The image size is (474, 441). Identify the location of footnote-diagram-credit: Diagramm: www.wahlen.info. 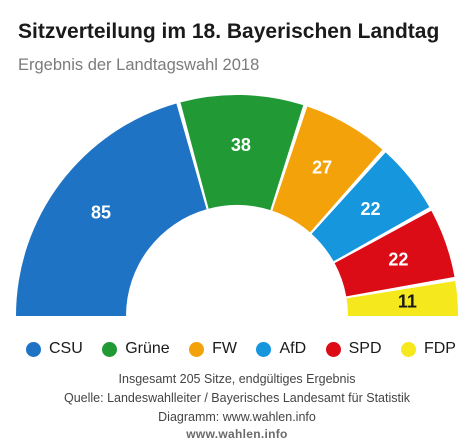
(237, 417).